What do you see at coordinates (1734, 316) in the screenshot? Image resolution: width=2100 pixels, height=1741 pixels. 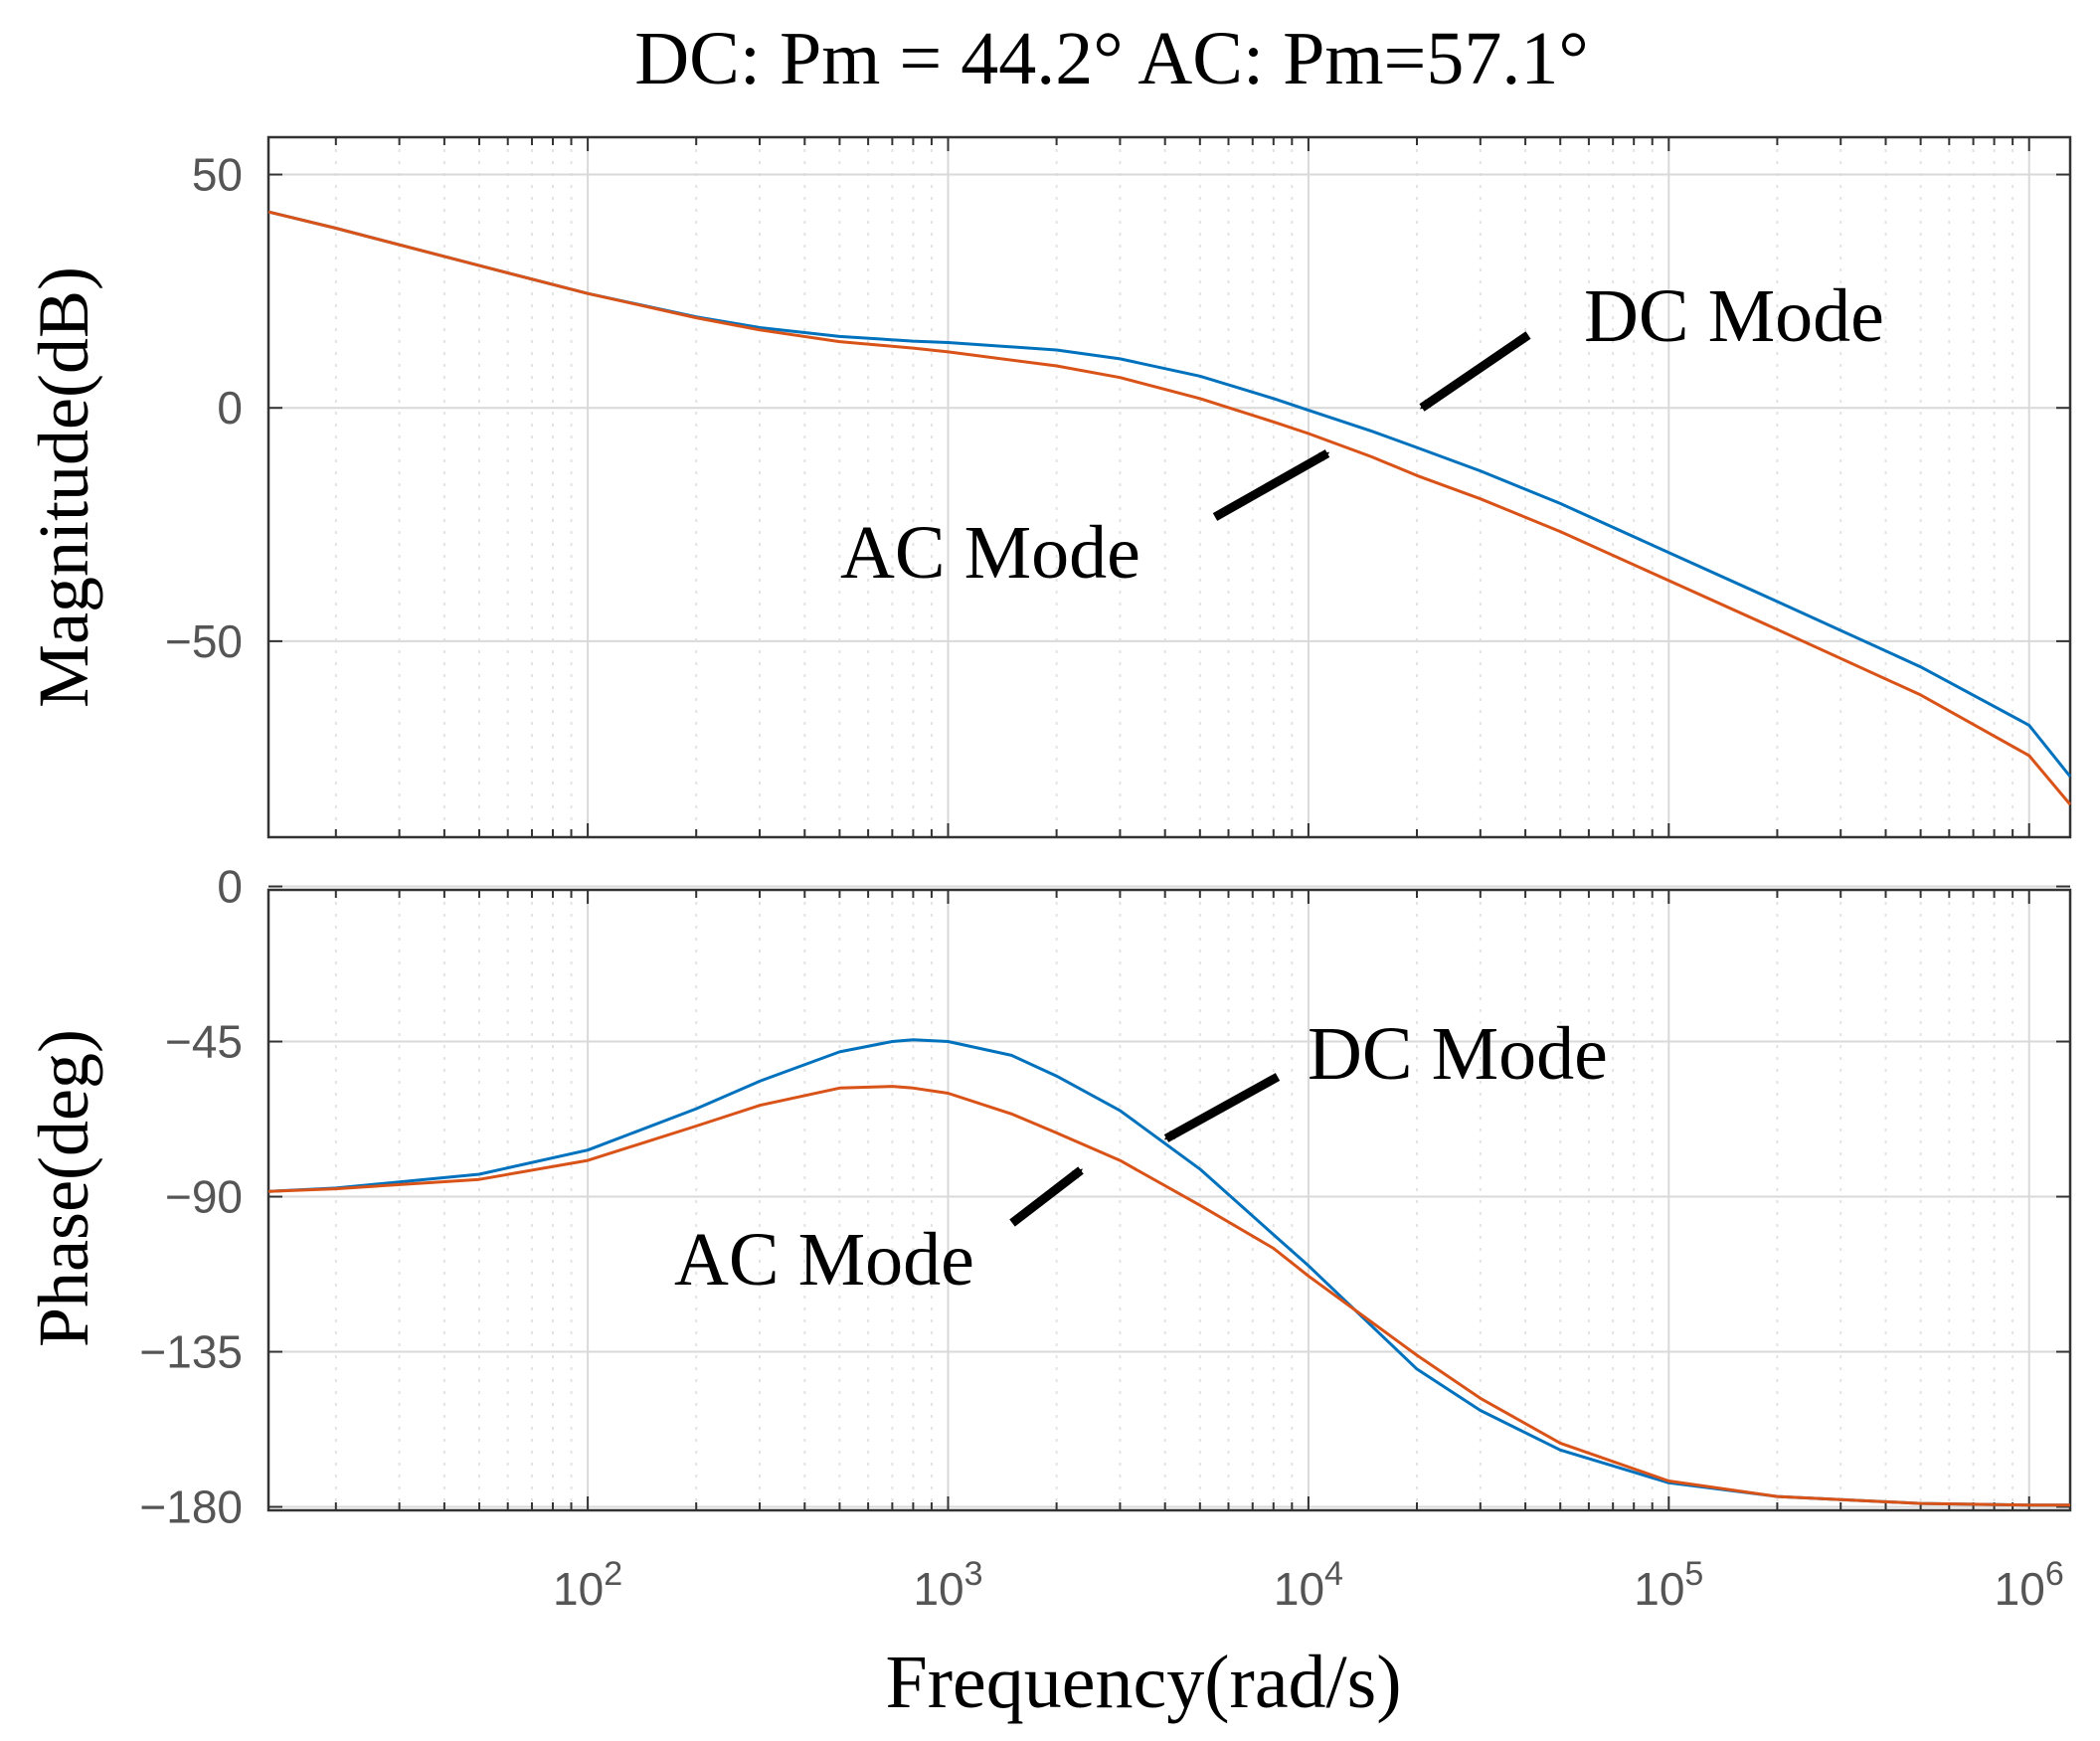 I see `magnitude-dc-label: DC Mode` at bounding box center [1734, 316].